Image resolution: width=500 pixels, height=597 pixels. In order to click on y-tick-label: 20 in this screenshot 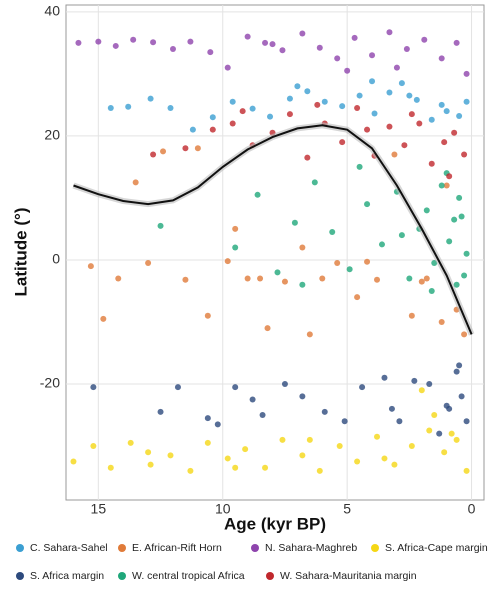, I will do `click(52, 135)`.